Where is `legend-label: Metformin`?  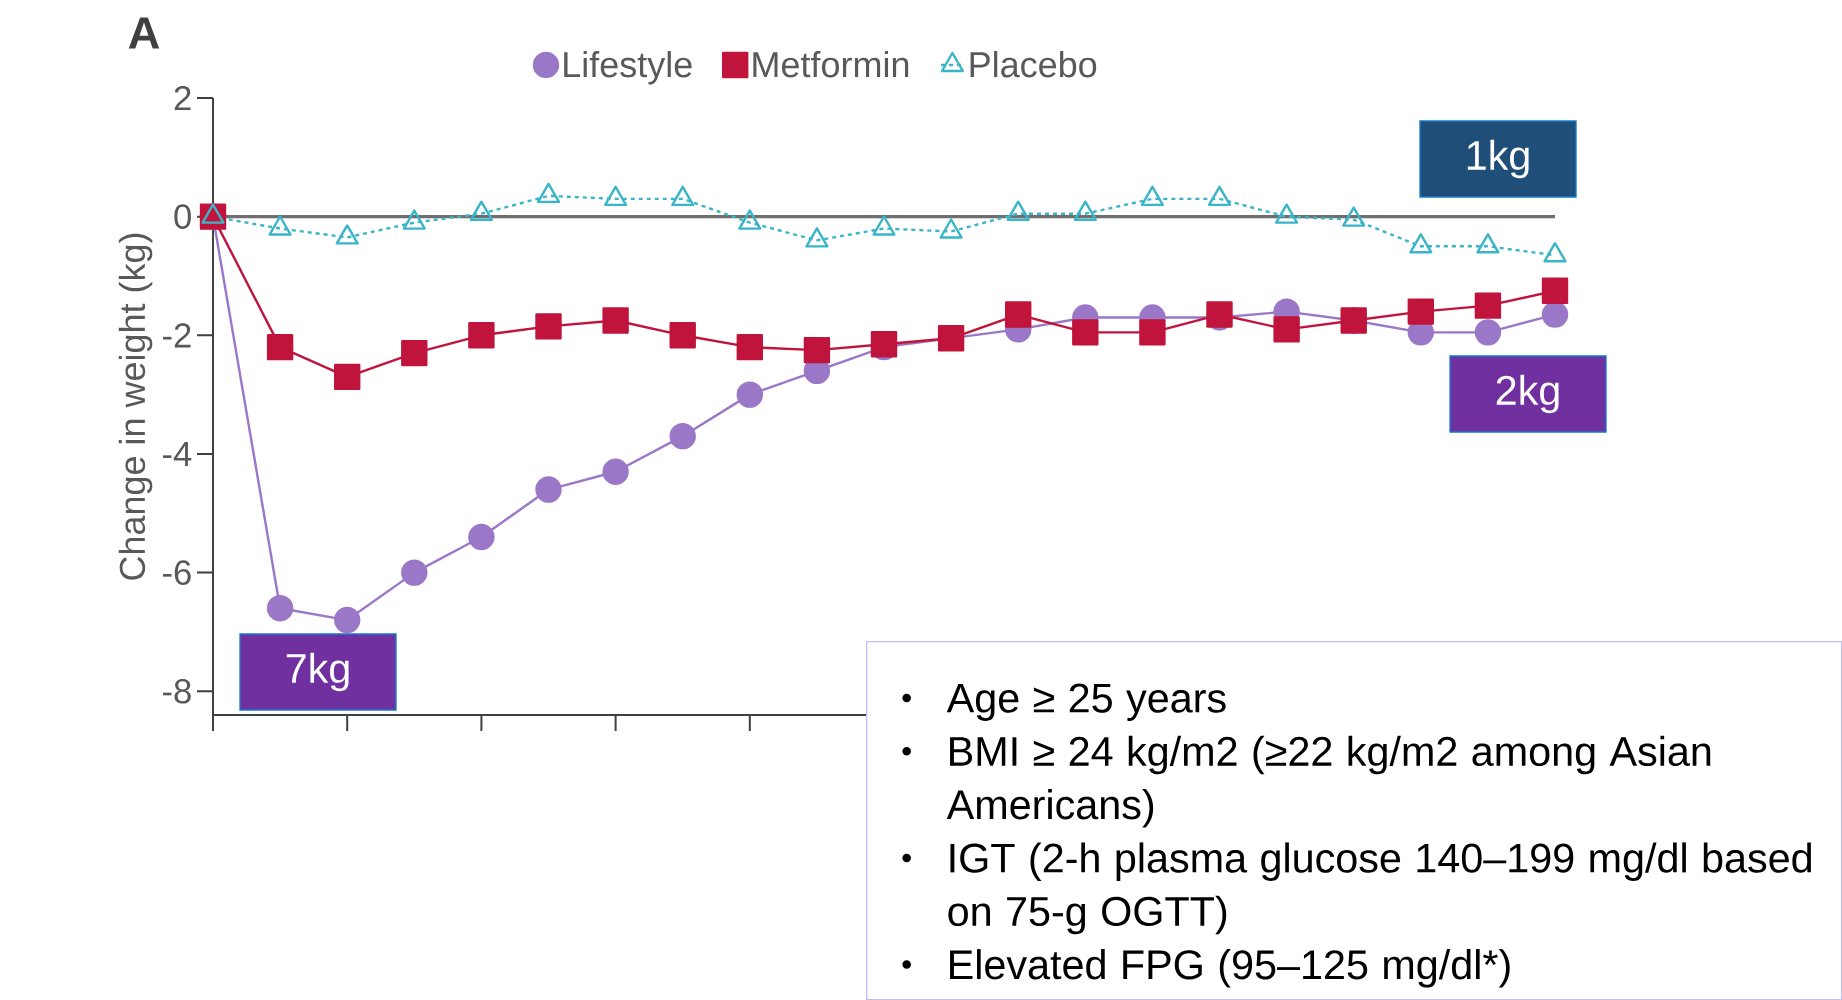
legend-label: Metformin is located at coordinates (831, 64).